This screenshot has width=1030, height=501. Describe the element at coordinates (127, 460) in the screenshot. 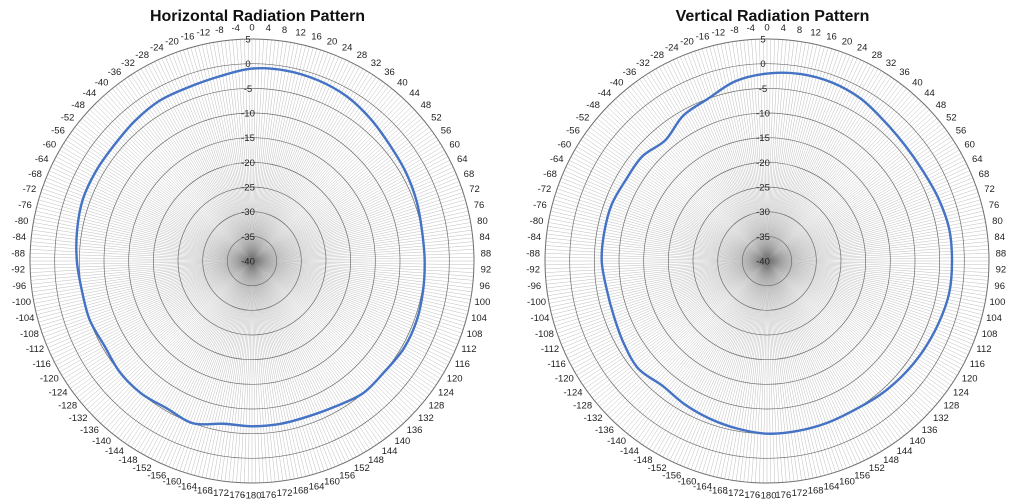

I see `angle-tick-label: -148` at that location.